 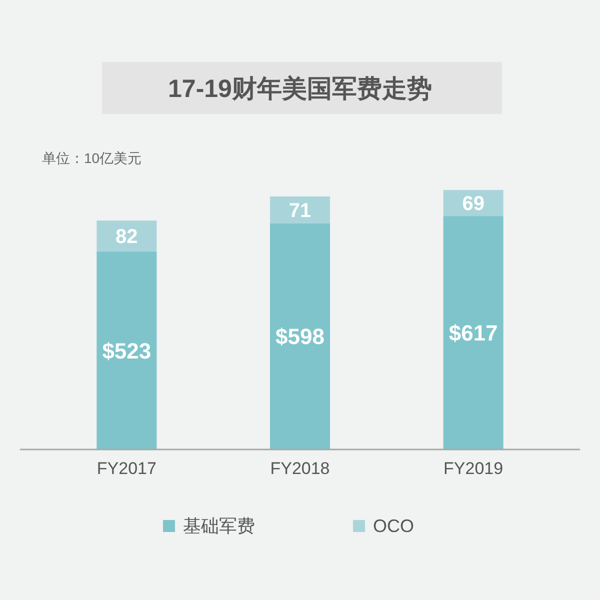 I want to click on x-tick-label: FY2019, so click(x=474, y=468).